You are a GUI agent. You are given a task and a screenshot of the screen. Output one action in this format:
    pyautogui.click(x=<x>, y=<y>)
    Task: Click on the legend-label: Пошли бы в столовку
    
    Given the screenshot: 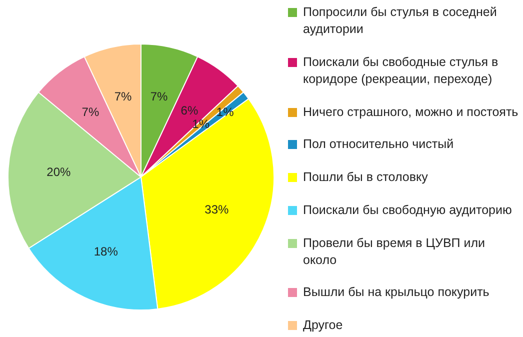 What is the action you would take?
    pyautogui.click(x=365, y=177)
    